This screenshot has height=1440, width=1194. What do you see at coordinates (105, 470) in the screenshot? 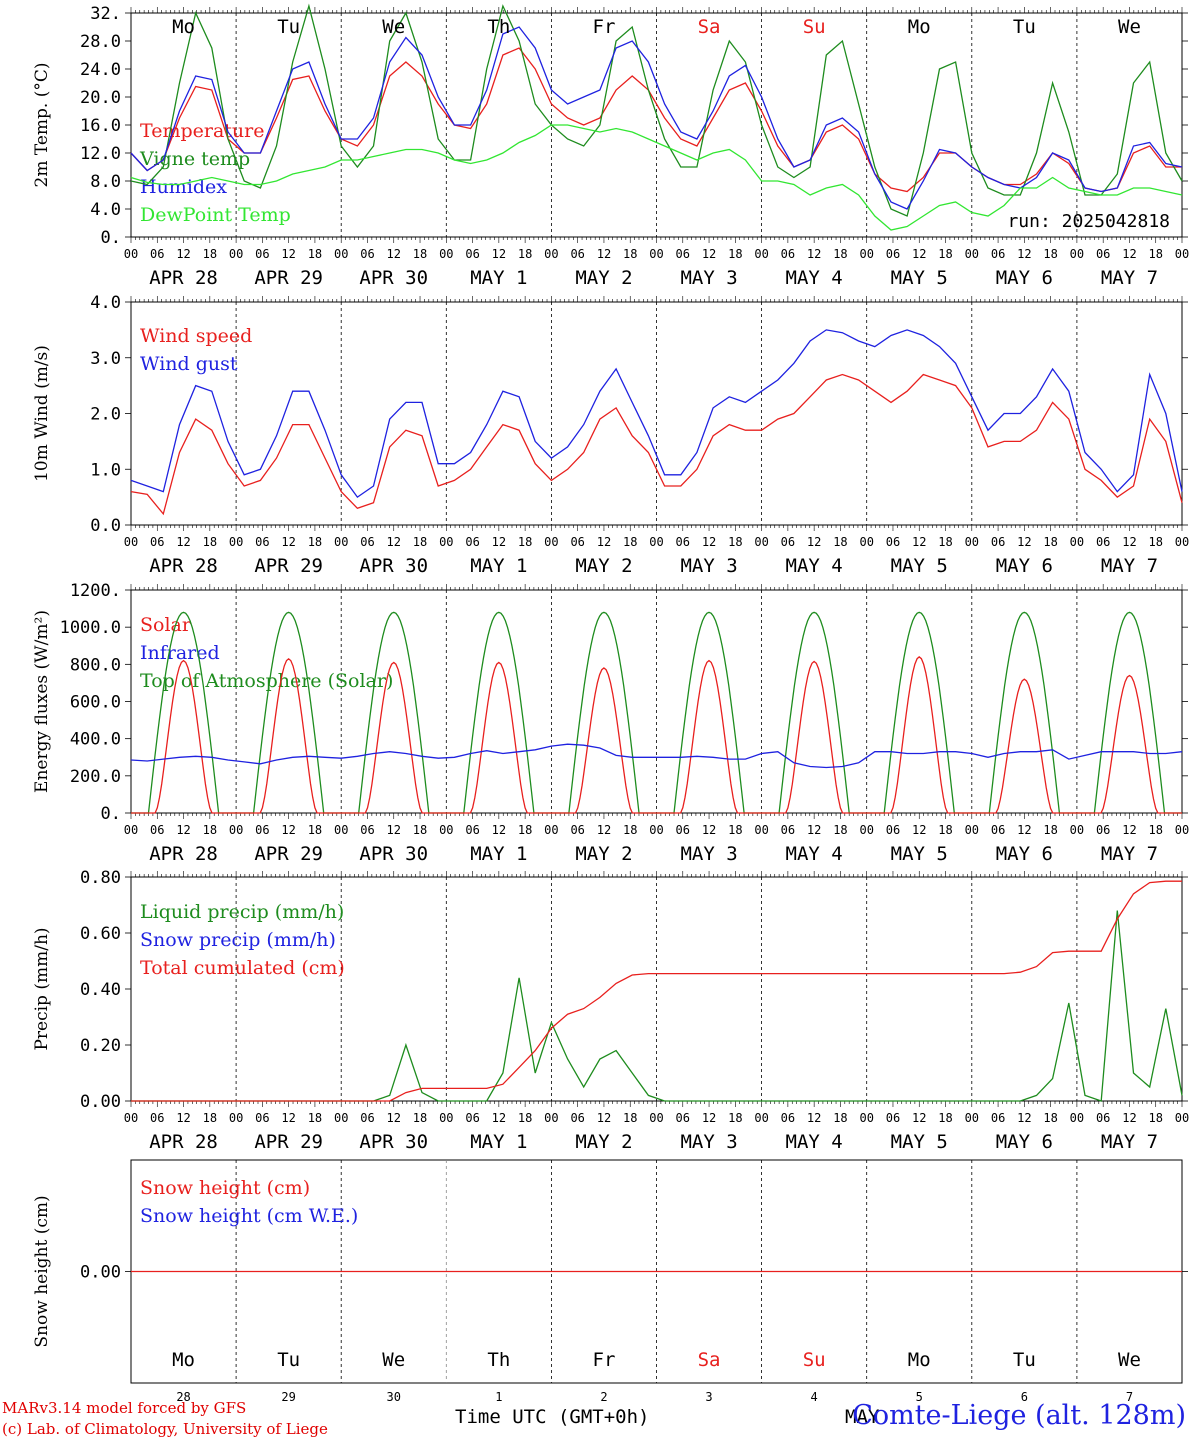
I see `y-tick-label: 1.0` at bounding box center [105, 470].